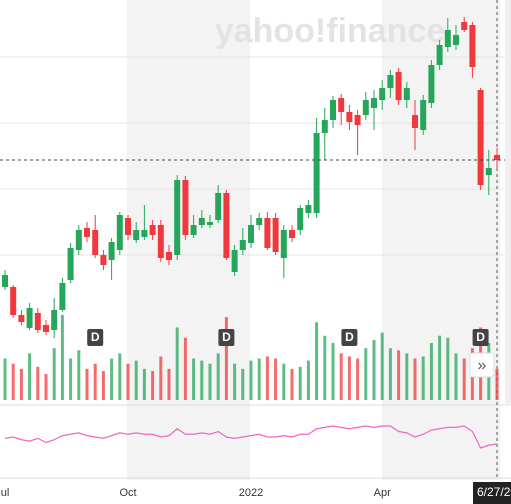  I want to click on indicator-line, so click(251, 437).